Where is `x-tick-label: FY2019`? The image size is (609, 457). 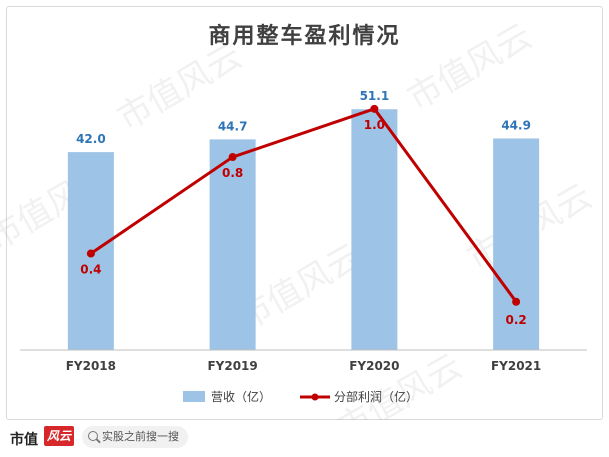
x-tick-label: FY2019 is located at coordinates (232, 366).